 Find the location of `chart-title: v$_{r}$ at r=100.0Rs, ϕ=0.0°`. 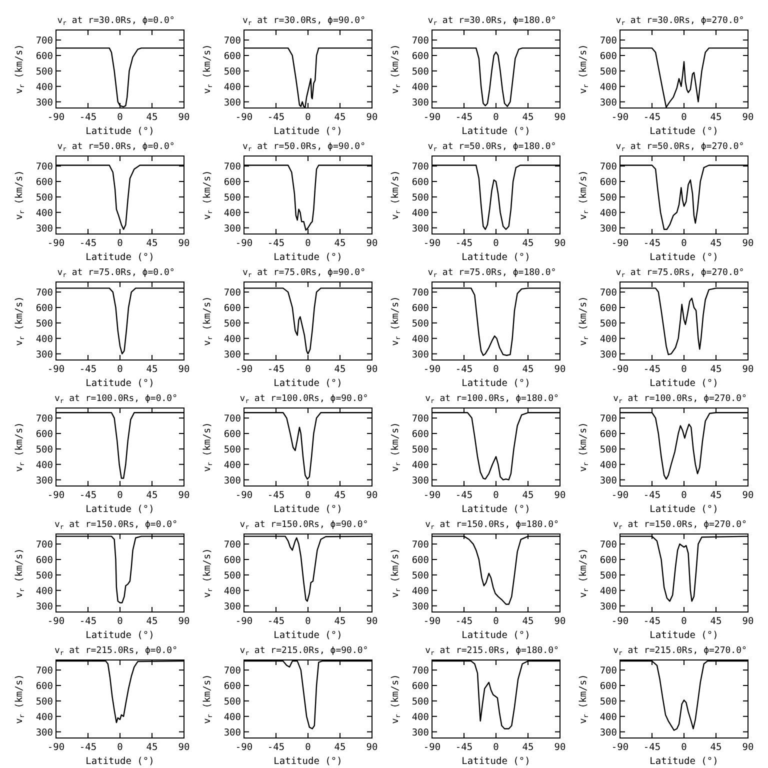

chart-title: v$_{r}$ at r=100.0Rs, ϕ=0.0° is located at coordinates (116, 399).